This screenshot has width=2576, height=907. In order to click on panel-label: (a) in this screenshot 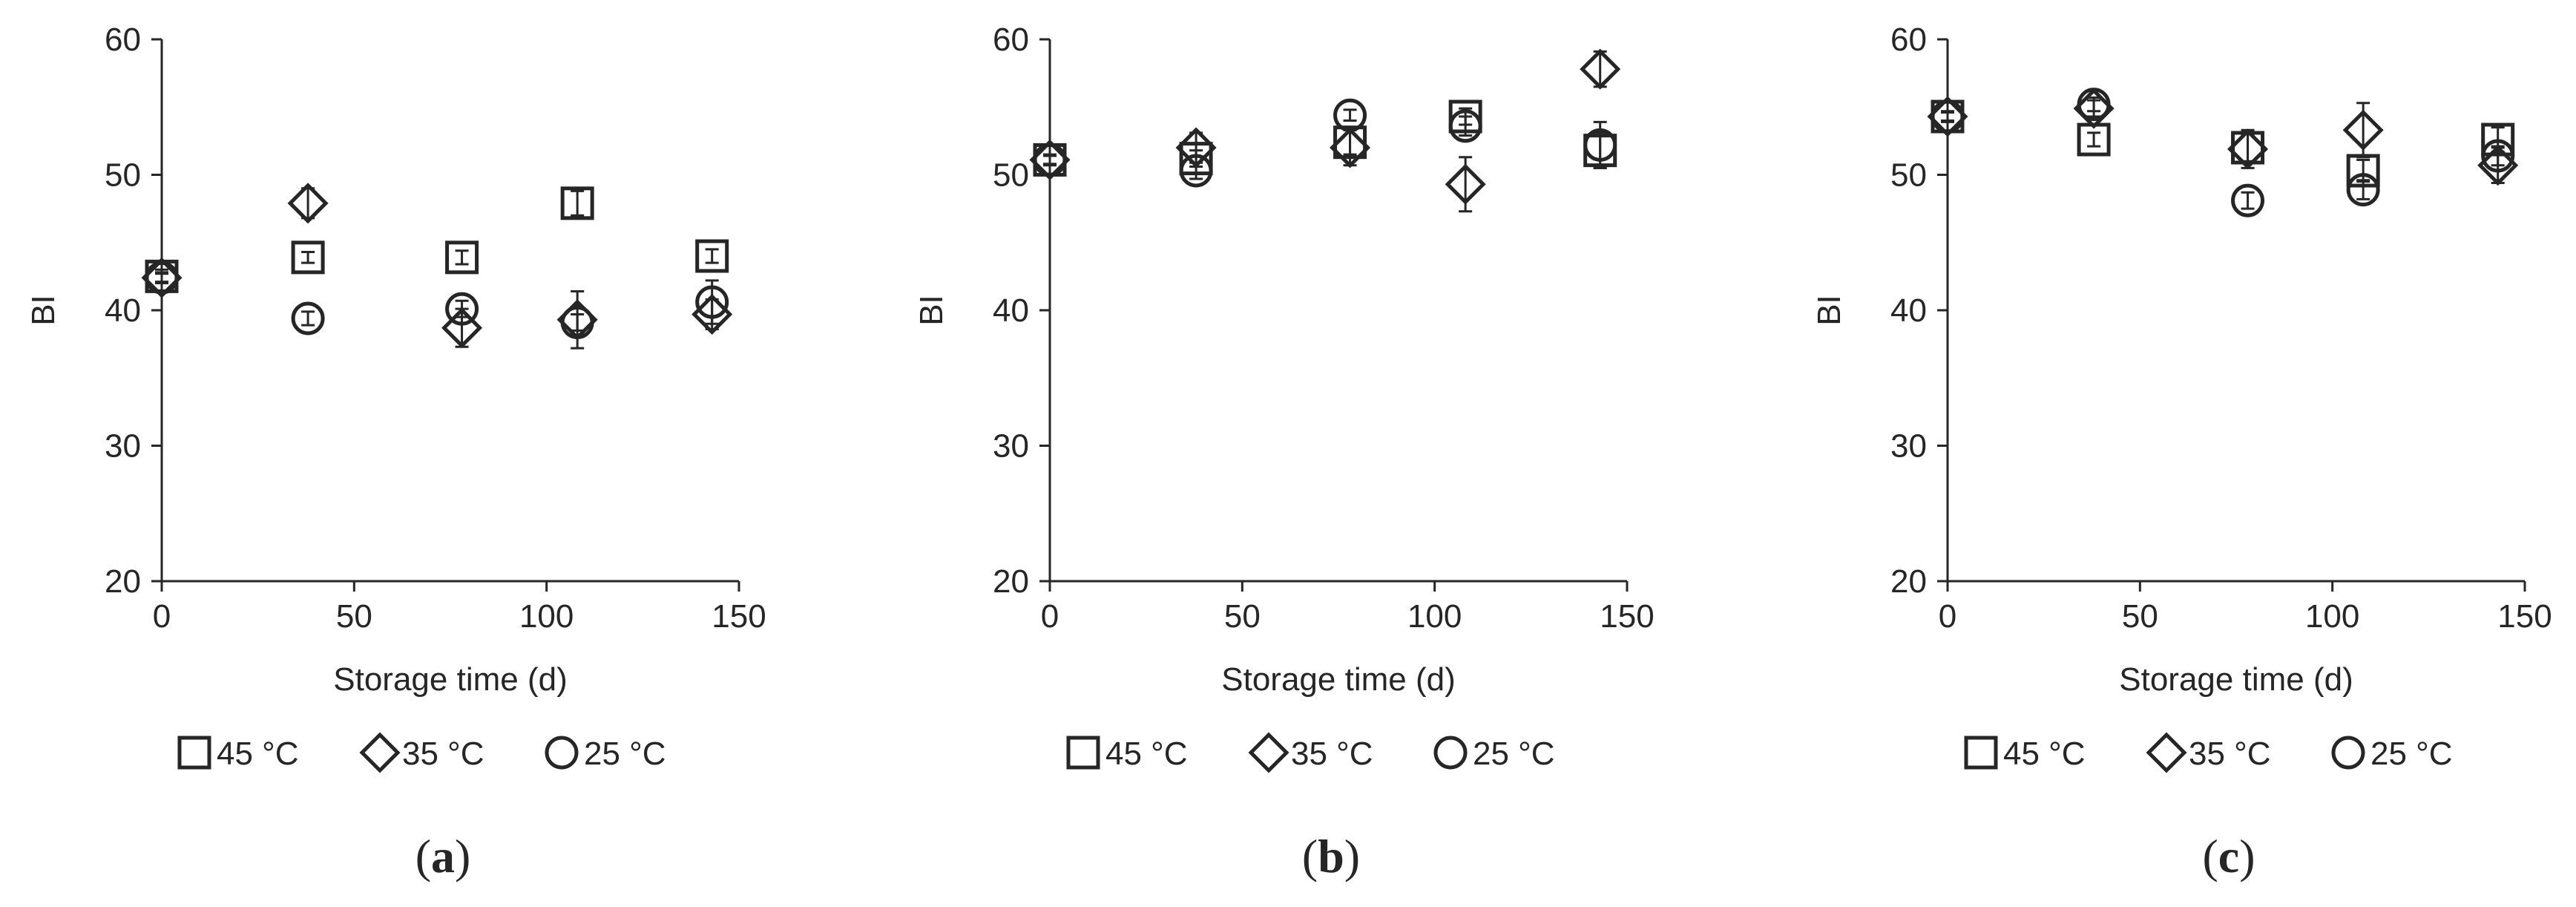, I will do `click(443, 856)`.